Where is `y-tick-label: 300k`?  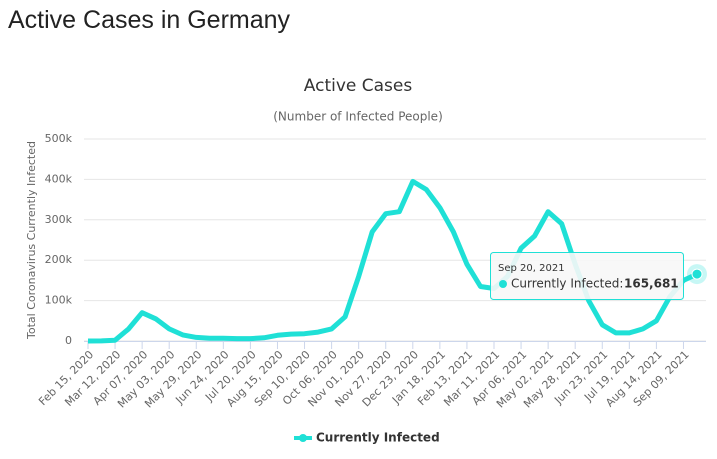 y-tick-label: 300k is located at coordinates (59, 219).